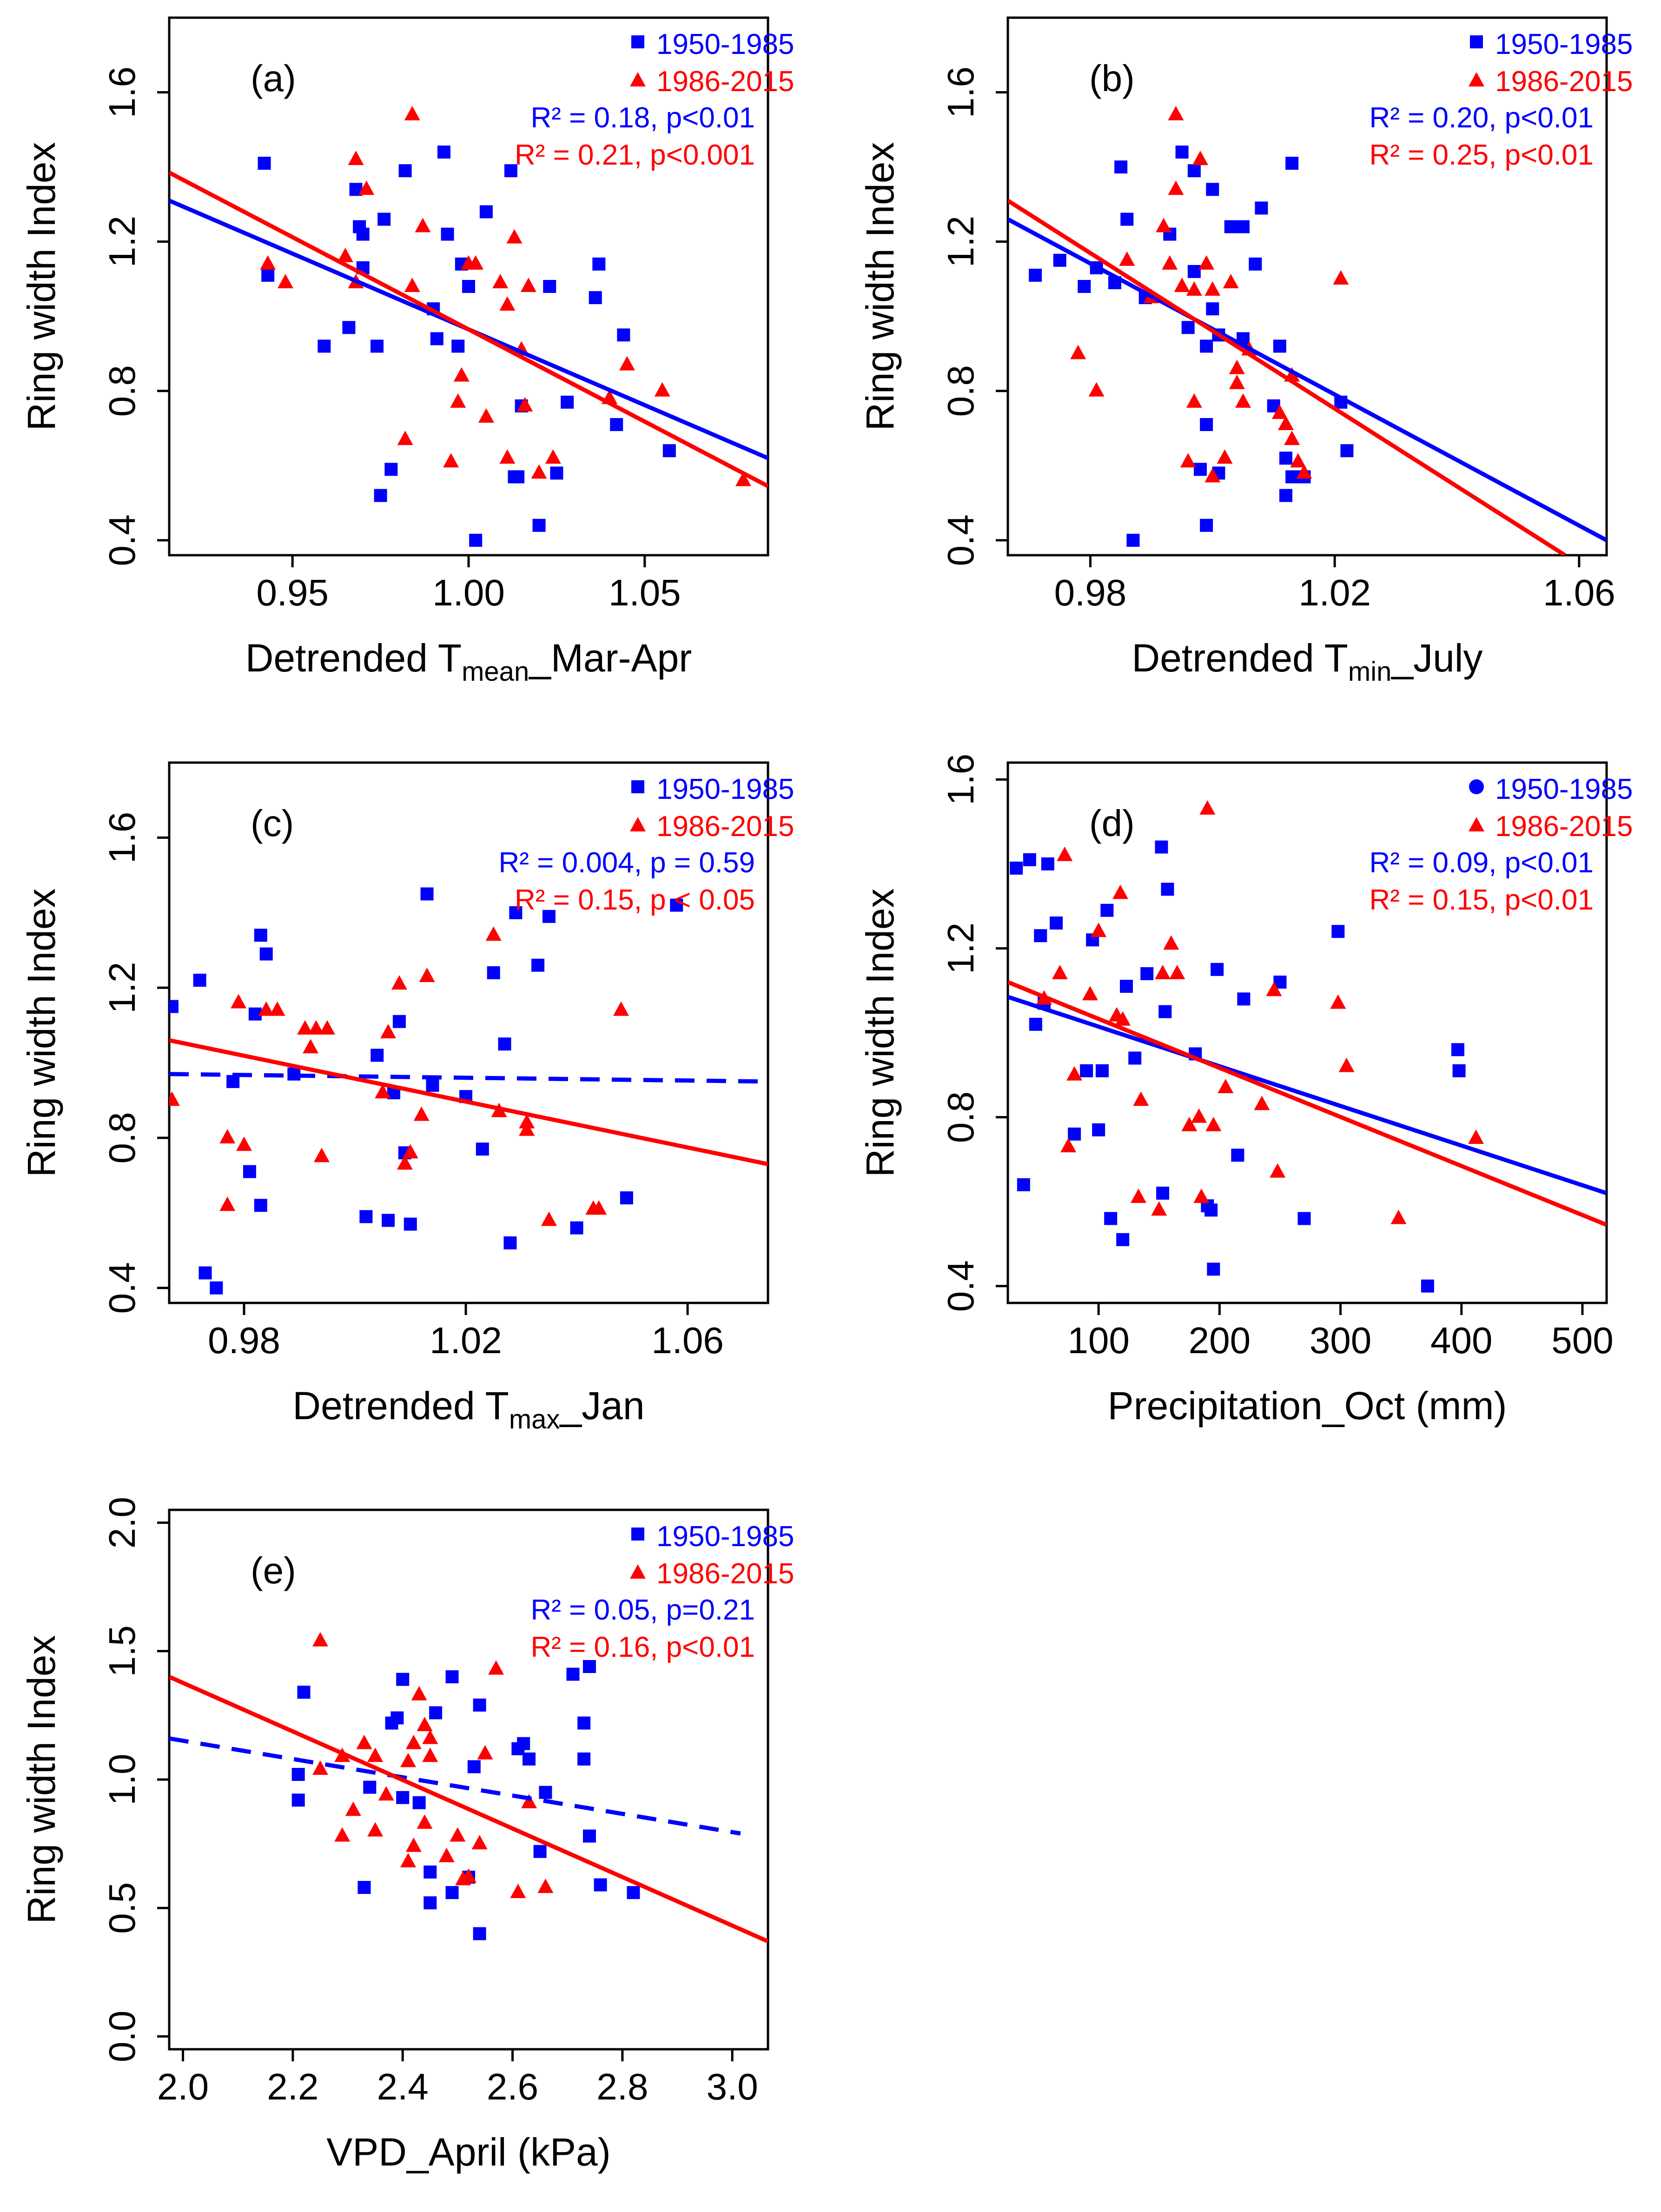 The image size is (1661, 2212). I want to click on x-axis-title: Detrended Tmax_Jan, so click(468, 1410).